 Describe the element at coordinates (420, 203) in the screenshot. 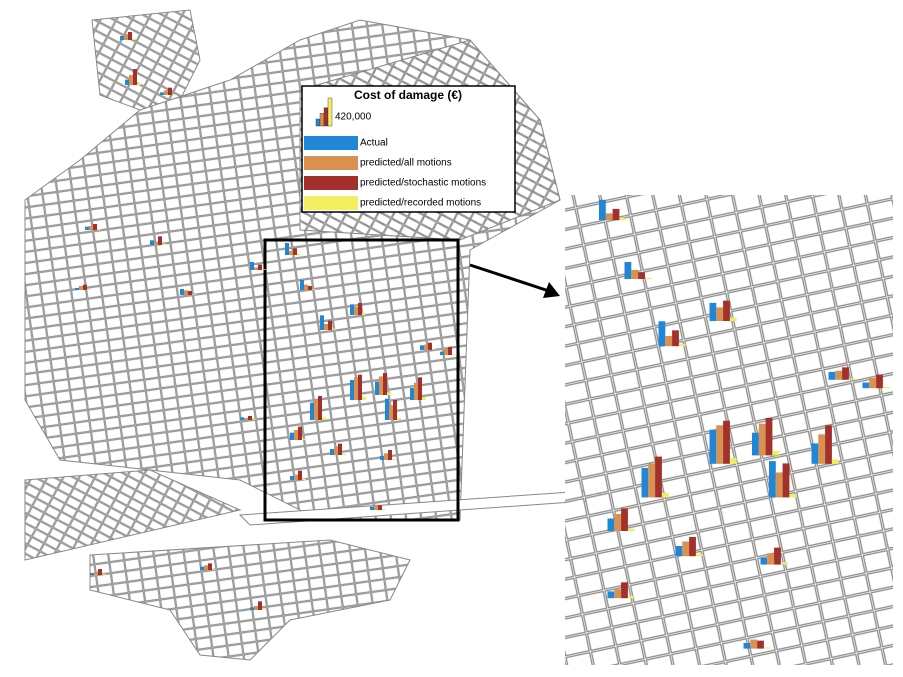

I see `legend-label: predicted/recorded motions` at that location.